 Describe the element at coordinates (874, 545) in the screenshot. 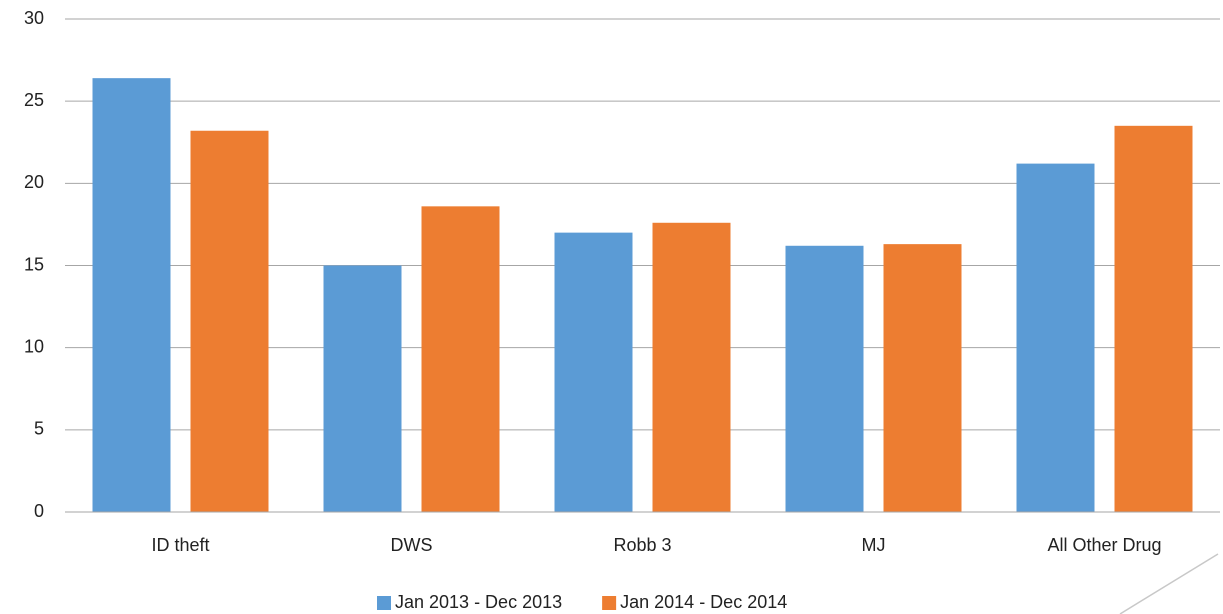

I see `x-tick-label: MJ` at that location.